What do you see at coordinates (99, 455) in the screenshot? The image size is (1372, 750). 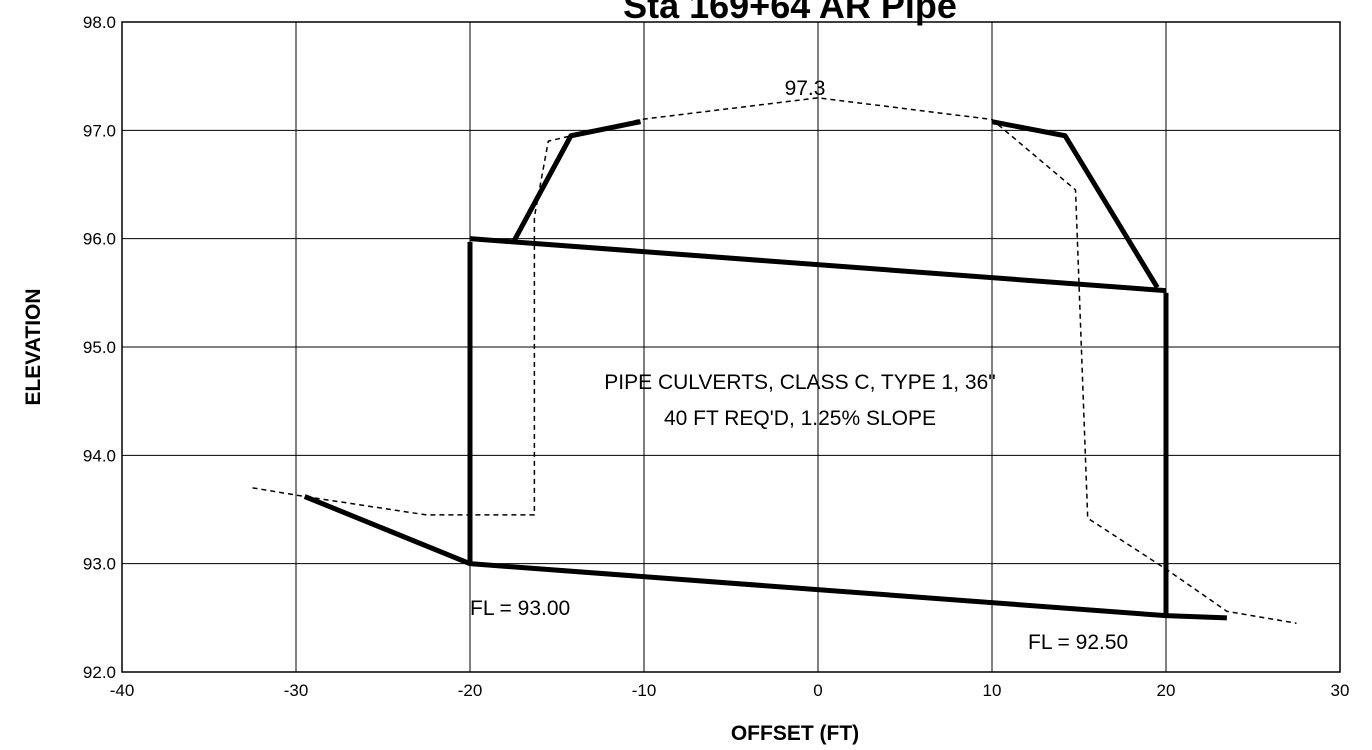 I see `y-tick-label: 94.0` at bounding box center [99, 455].